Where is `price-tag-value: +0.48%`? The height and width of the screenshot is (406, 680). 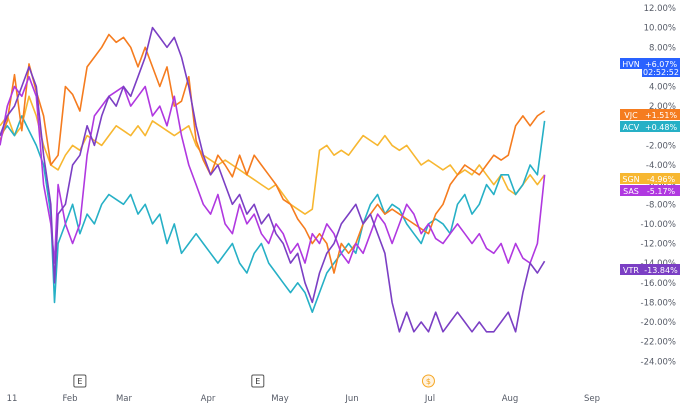 price-tag-value: +0.48% is located at coordinates (661, 127).